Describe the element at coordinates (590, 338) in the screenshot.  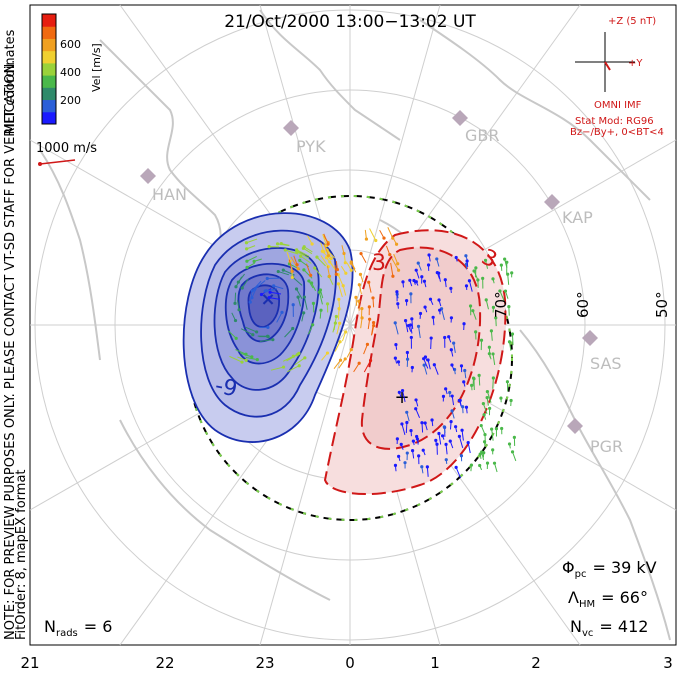
I see `station-marker-sas` at that location.